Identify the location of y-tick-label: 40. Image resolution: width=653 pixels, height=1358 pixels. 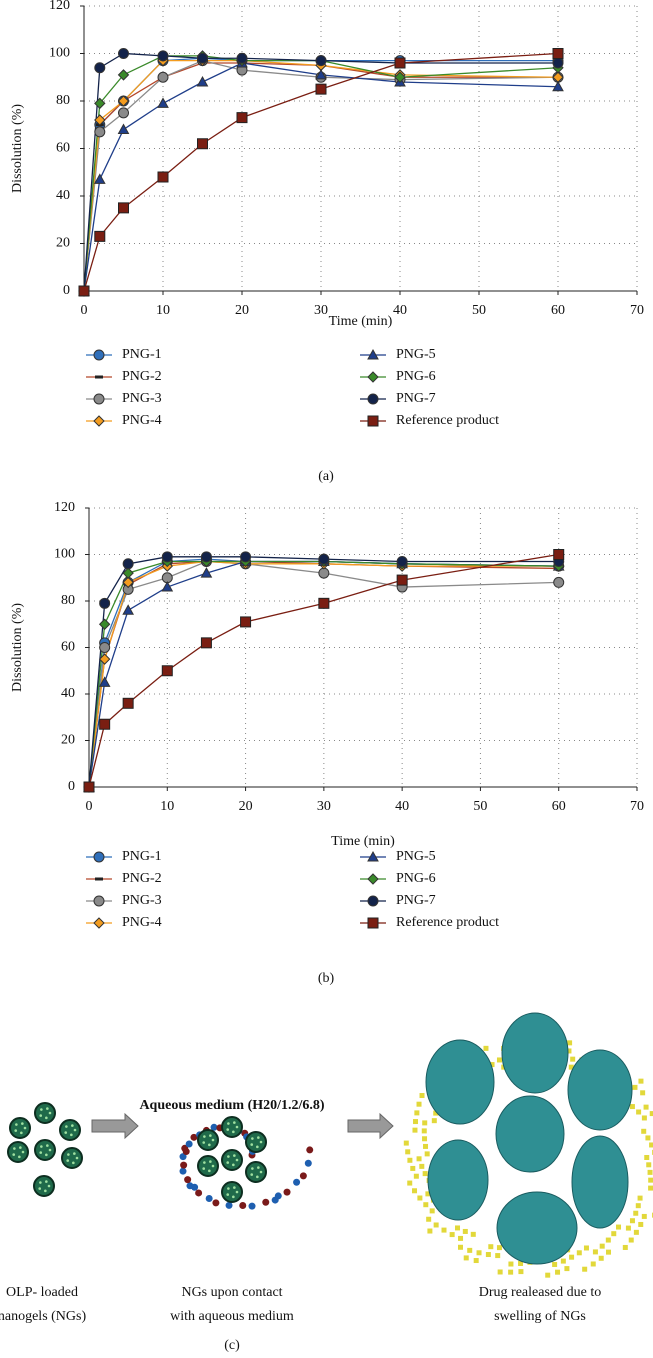
(63, 195).